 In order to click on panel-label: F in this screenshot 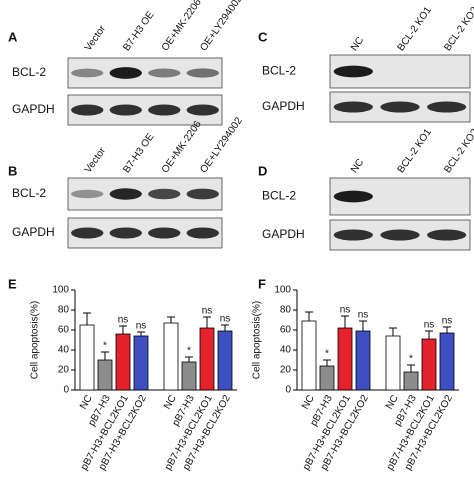, I will do `click(262, 283)`.